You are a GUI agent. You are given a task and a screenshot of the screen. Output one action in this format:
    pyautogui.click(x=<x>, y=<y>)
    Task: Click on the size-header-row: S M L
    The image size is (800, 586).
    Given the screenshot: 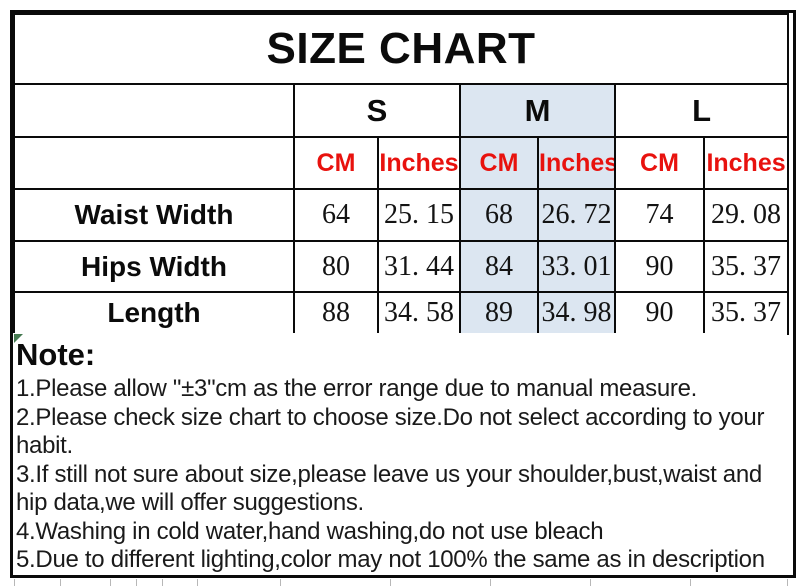 What is the action you would take?
    pyautogui.click(x=401, y=110)
    